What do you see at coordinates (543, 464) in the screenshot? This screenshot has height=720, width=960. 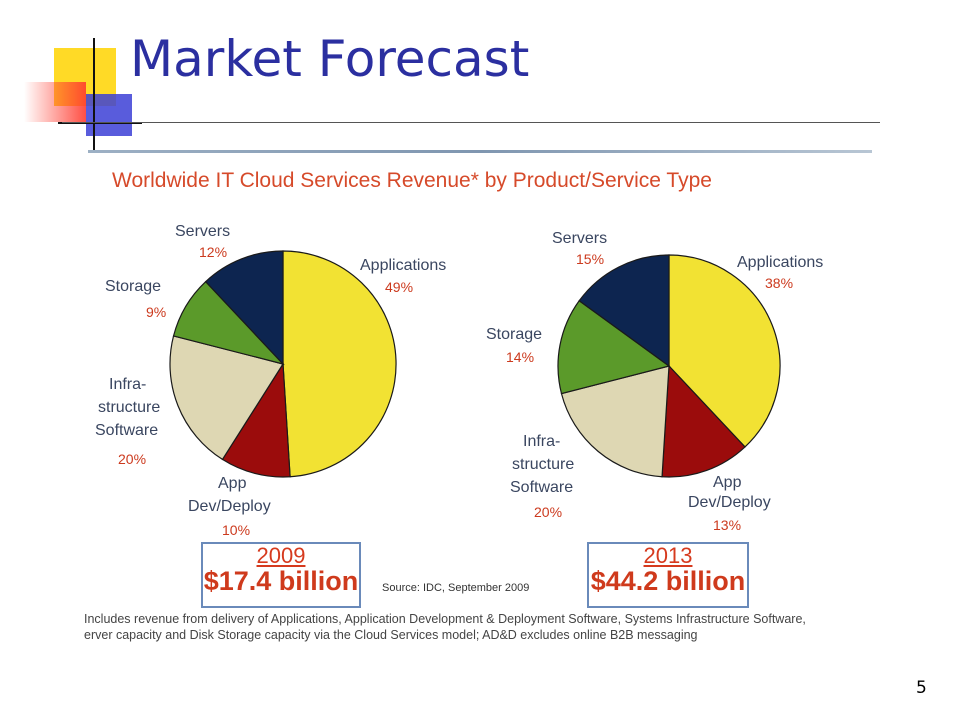 I see `label-infra-2-2013: structure` at bounding box center [543, 464].